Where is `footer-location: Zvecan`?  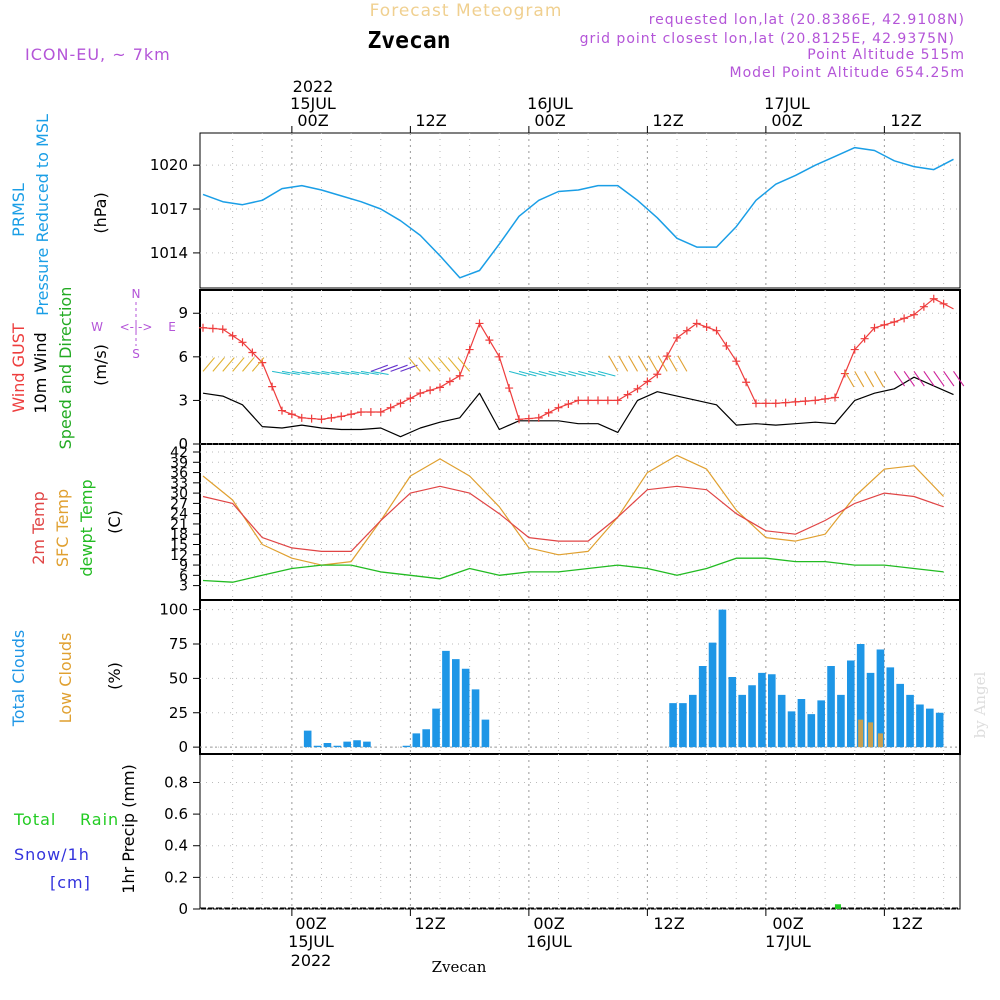 footer-location: Zvecan is located at coordinates (459, 967).